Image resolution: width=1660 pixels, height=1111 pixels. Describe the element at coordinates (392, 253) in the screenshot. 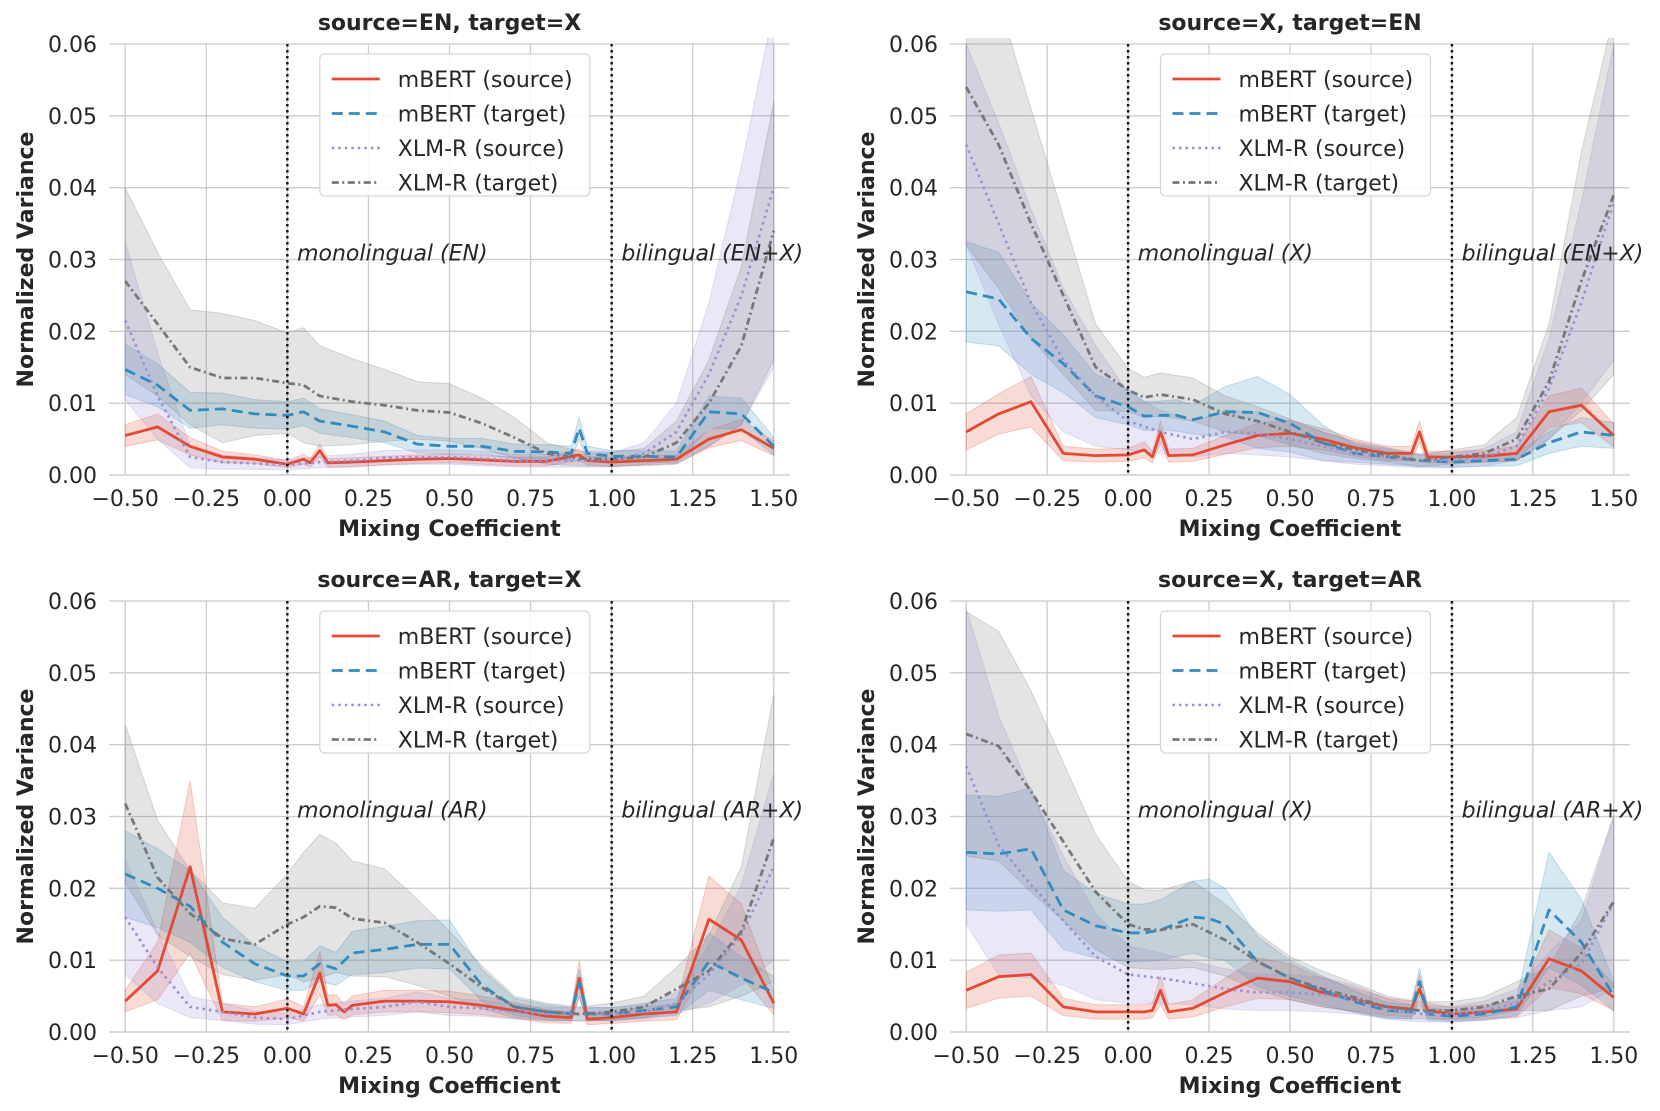

I see `annotation-text: monolingual (EN)` at that location.